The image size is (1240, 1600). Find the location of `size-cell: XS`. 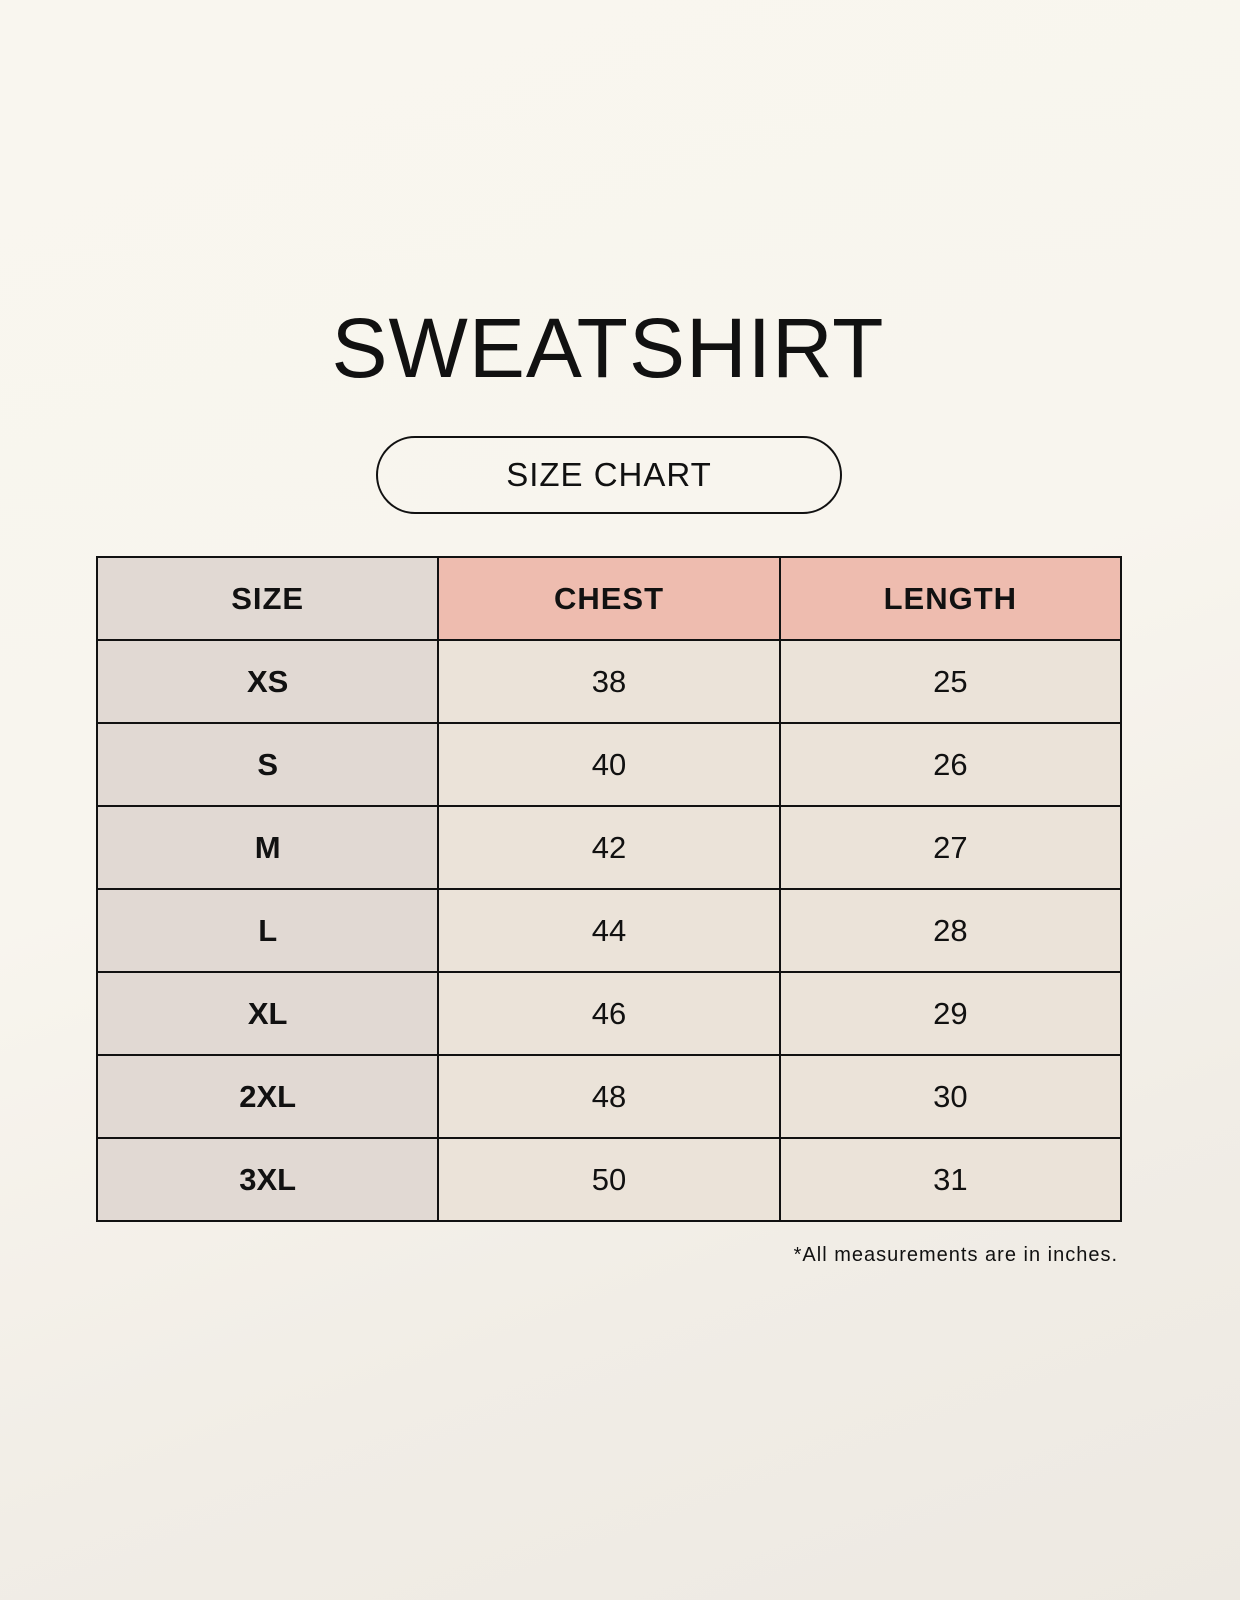

size-cell: XS is located at coordinates (267, 681).